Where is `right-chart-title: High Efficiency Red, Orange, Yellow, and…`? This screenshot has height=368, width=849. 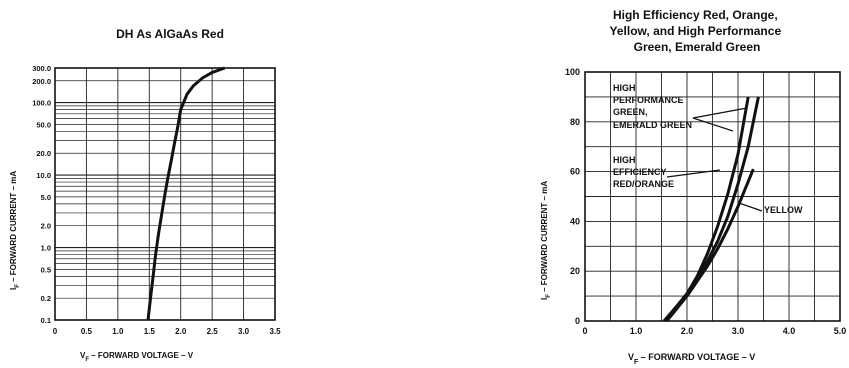 right-chart-title: High Efficiency Red, Orange, Yellow, and… is located at coordinates (697, 31).